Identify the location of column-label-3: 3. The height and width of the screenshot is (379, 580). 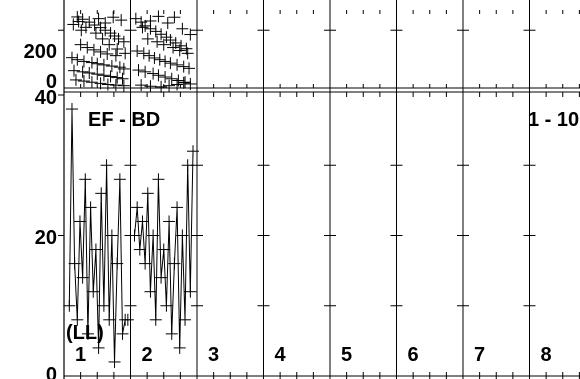
(213, 355).